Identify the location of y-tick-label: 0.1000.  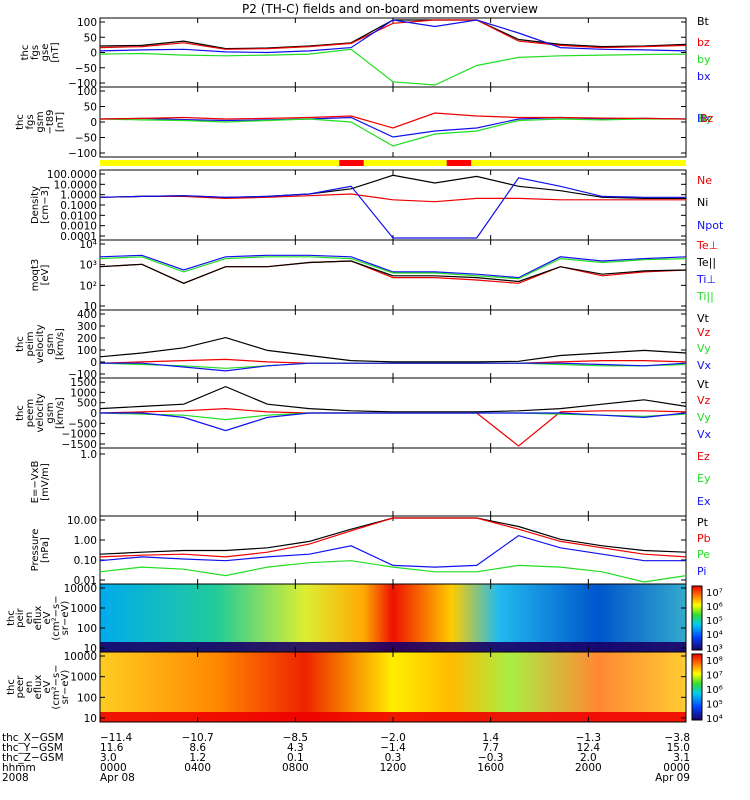
(78, 206).